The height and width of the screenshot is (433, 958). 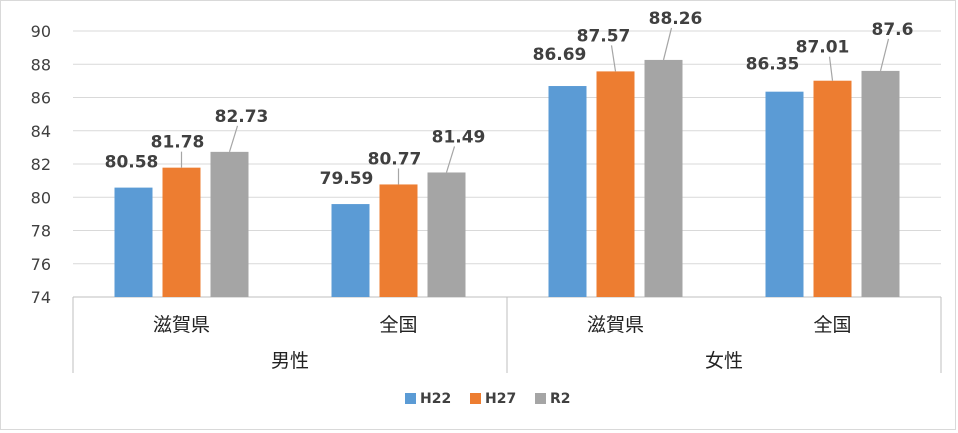 What do you see at coordinates (724, 361) in the screenshot?
I see `group-label: 女性` at bounding box center [724, 361].